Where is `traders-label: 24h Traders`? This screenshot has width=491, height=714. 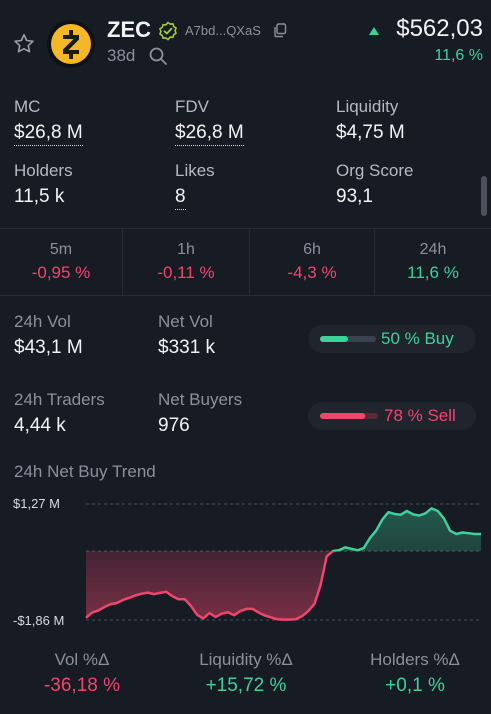 traders-label: 24h Traders is located at coordinates (59, 399).